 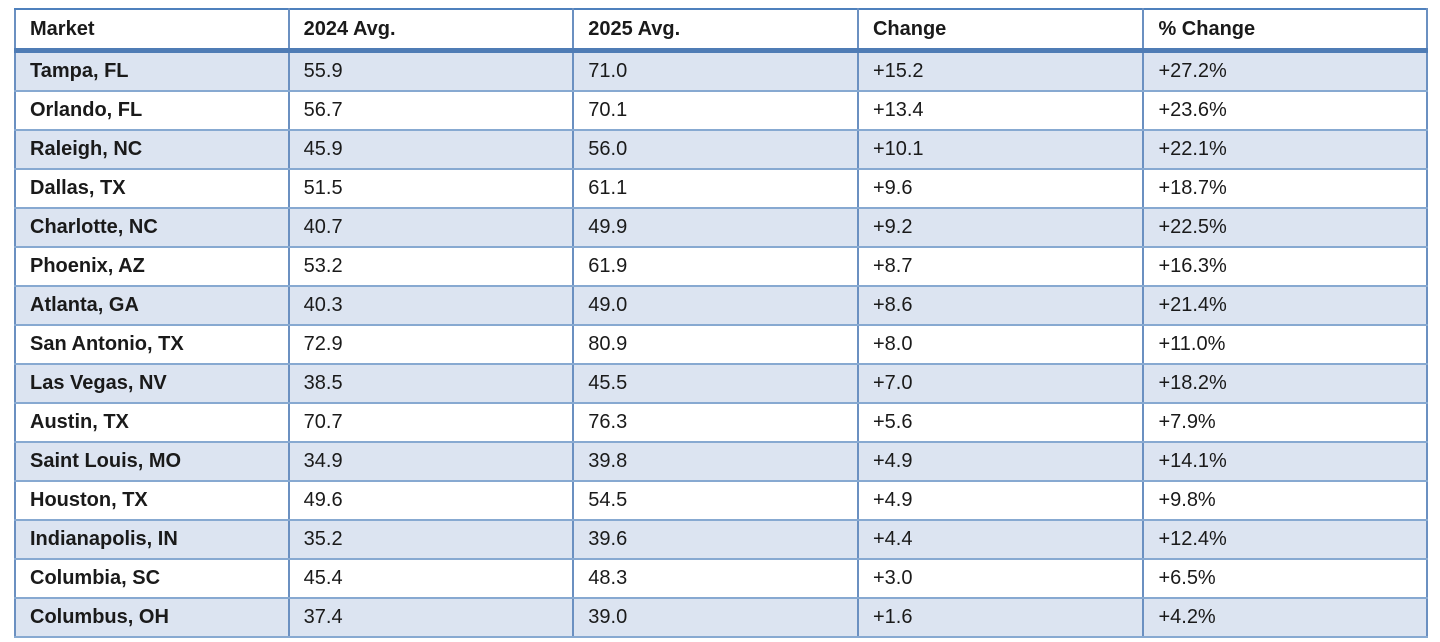 What do you see at coordinates (715, 188) in the screenshot?
I see `cell-avg_2025: 61.1` at bounding box center [715, 188].